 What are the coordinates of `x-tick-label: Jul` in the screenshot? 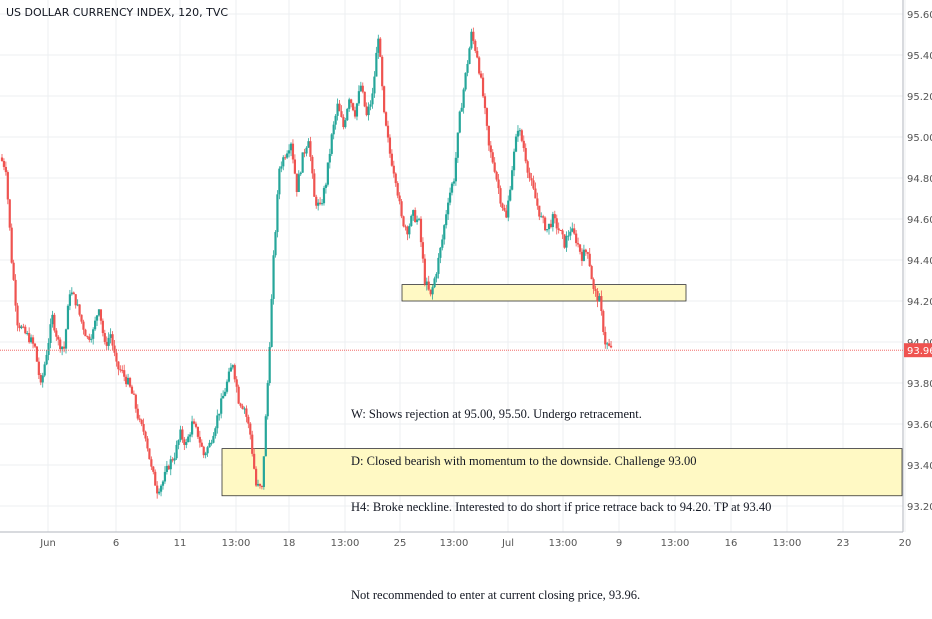 It's located at (507, 543).